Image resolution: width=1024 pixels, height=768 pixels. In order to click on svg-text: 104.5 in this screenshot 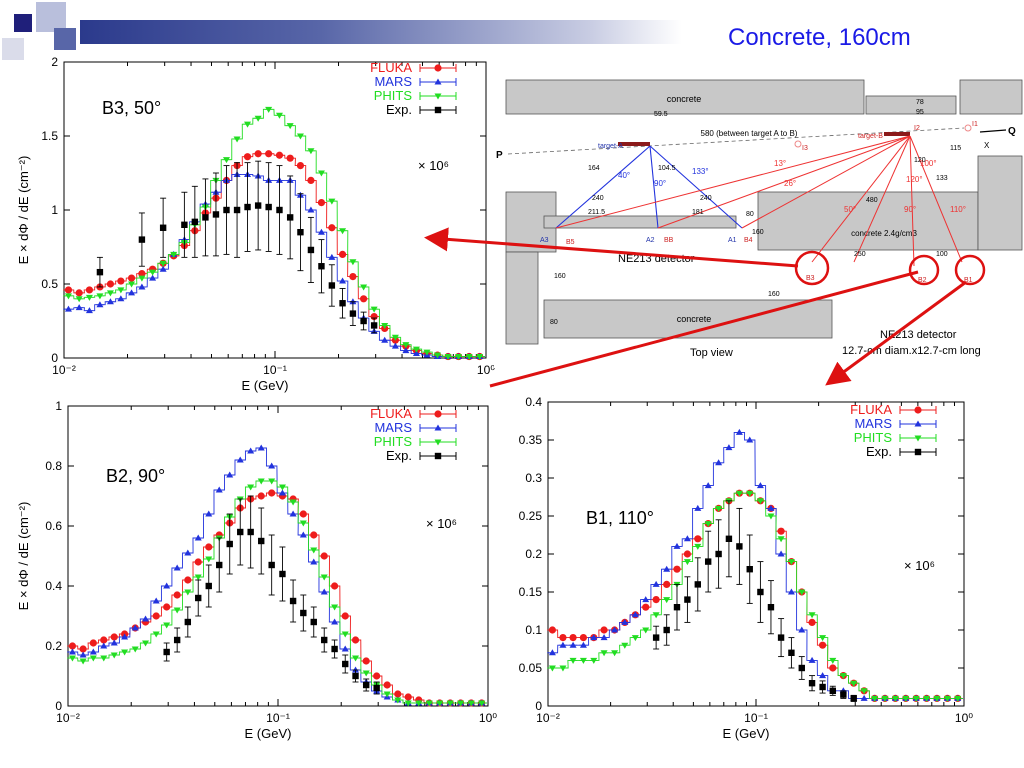, I will do `click(667, 168)`.